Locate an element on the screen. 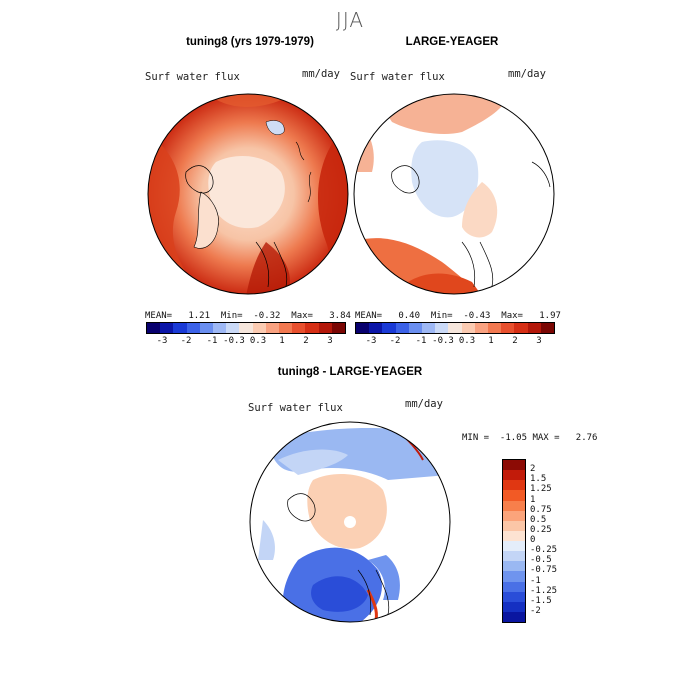 The width and height of the screenshot is (700, 700). right-colorbar is located at coordinates (455, 328).